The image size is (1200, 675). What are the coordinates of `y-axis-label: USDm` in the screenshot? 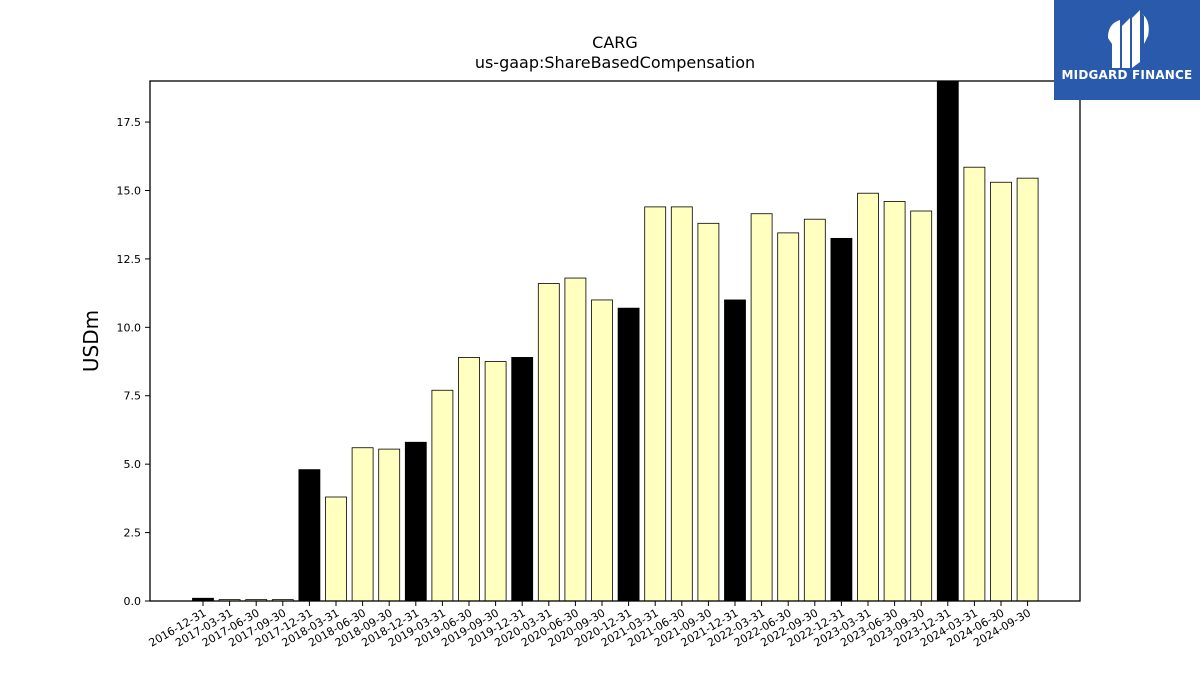 It's located at (91, 341).